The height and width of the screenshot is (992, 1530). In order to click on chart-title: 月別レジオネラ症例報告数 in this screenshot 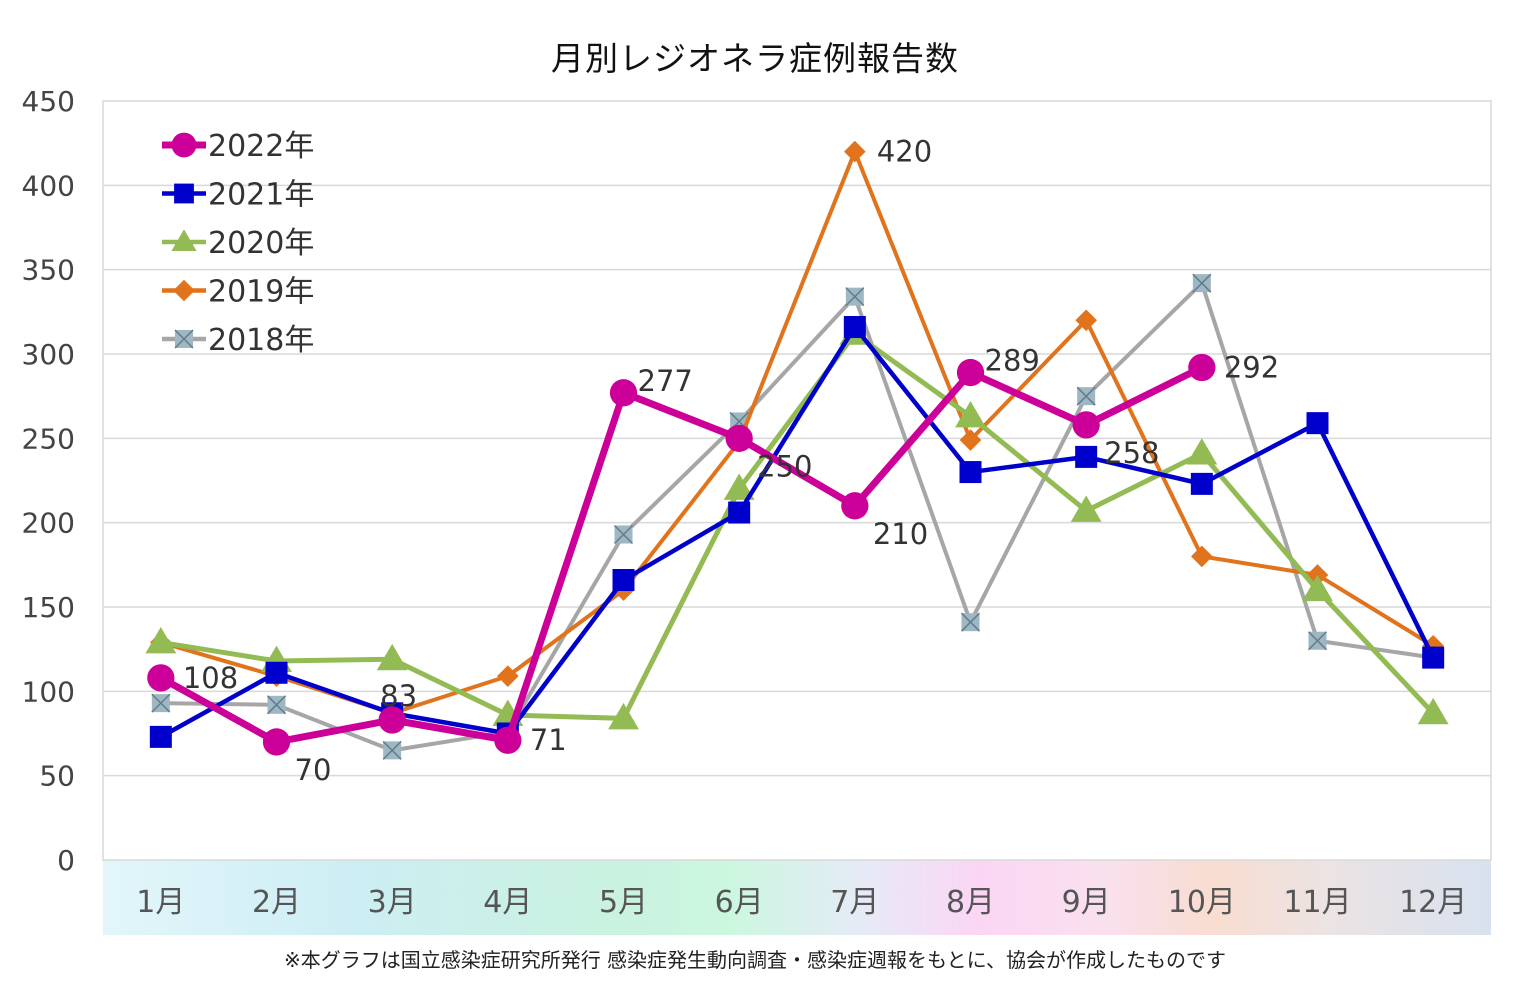, I will do `click(755, 58)`.